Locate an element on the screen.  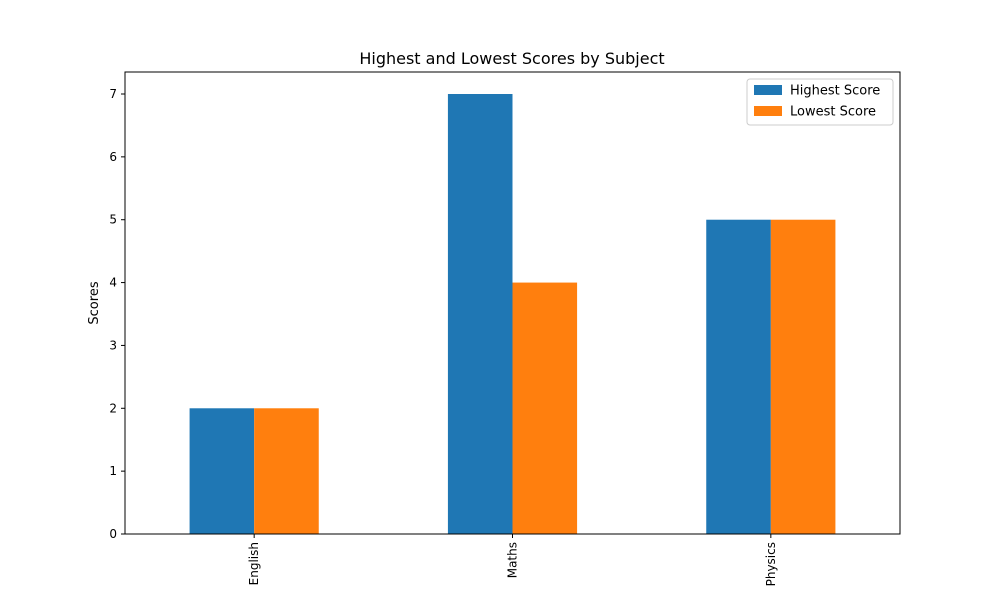
y-tick-label: 4 is located at coordinates (113, 283).